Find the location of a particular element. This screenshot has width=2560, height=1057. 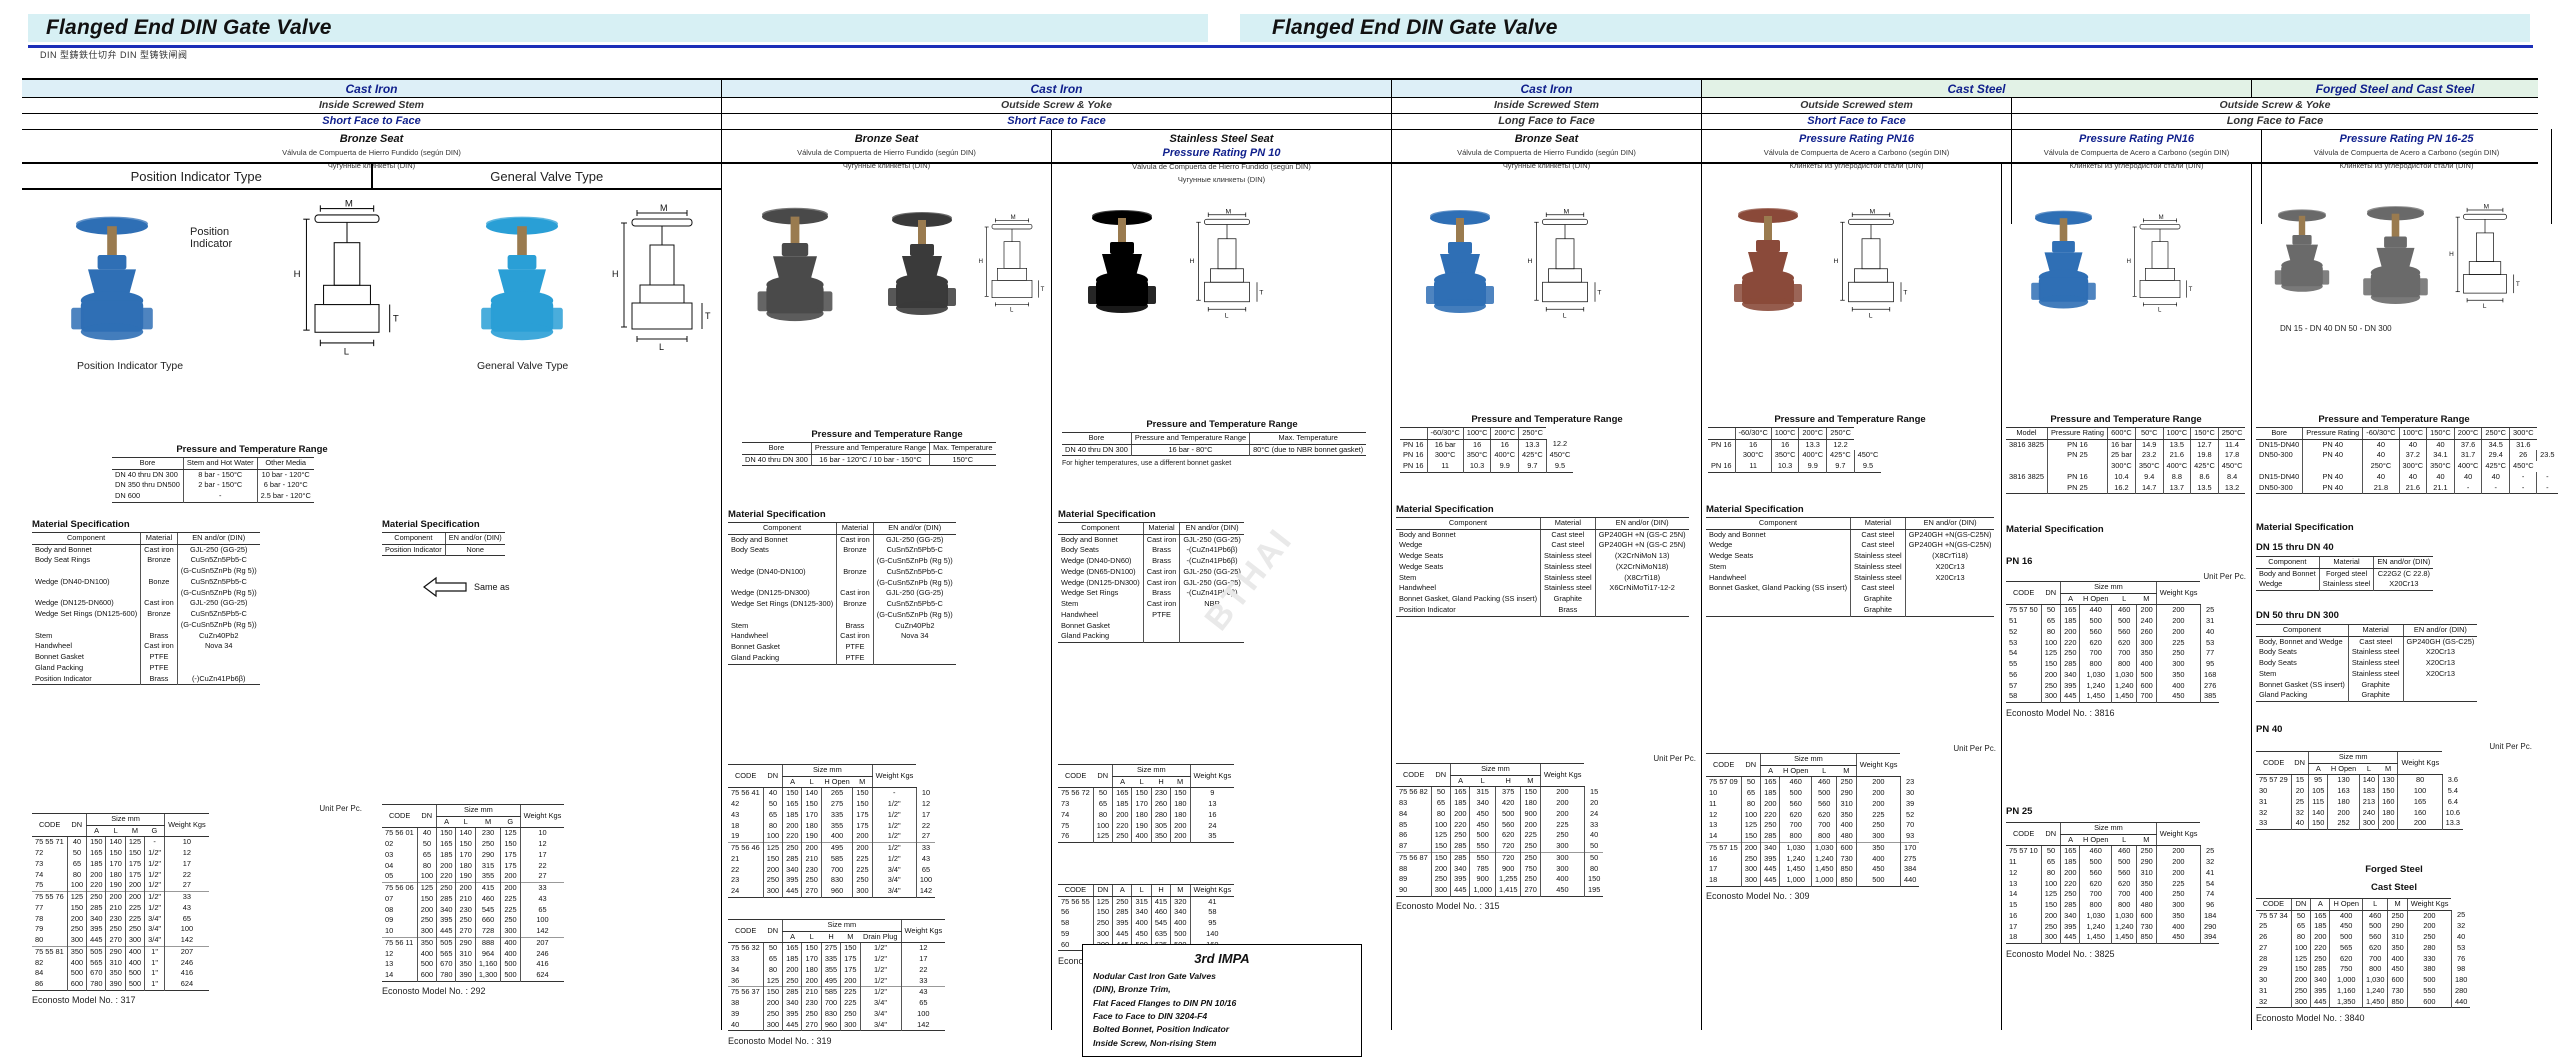

svg-text: H is located at coordinates (2451, 254).